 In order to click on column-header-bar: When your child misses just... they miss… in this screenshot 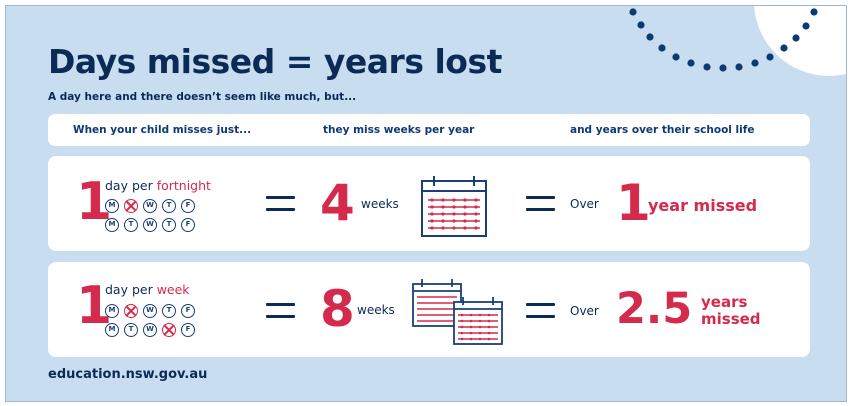, I will do `click(429, 130)`.